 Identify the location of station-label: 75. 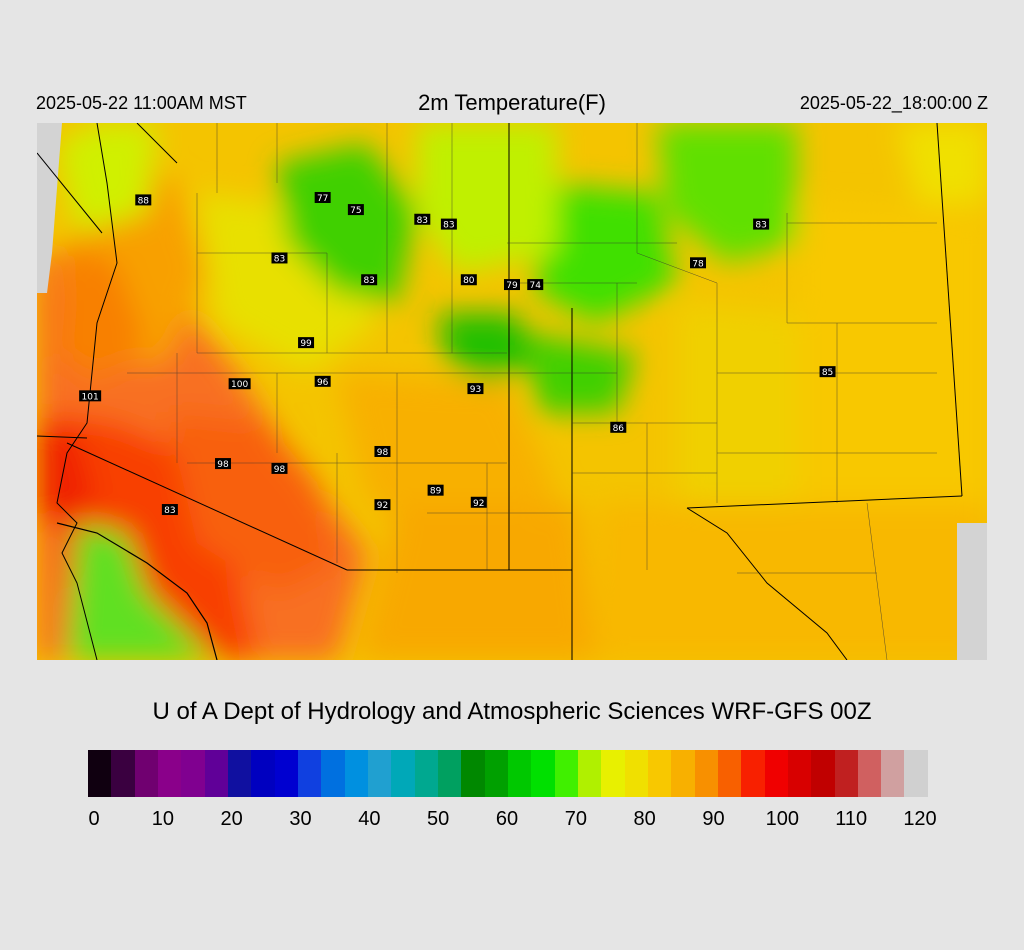
(355, 210).